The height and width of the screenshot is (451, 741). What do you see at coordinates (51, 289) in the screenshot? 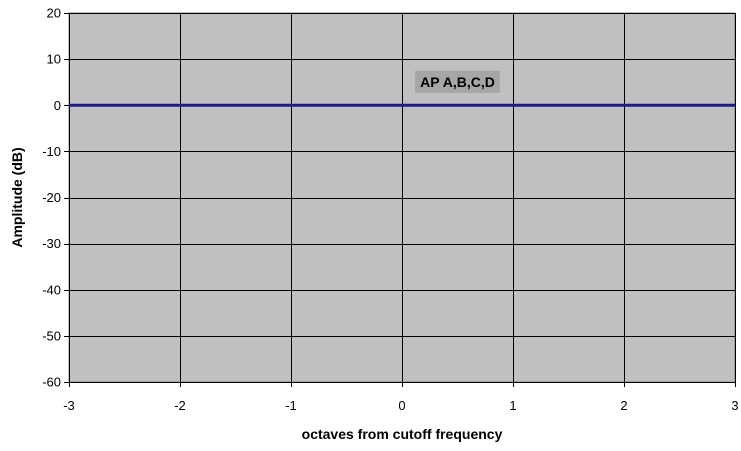
I see `y-tick-label: -40` at bounding box center [51, 289].